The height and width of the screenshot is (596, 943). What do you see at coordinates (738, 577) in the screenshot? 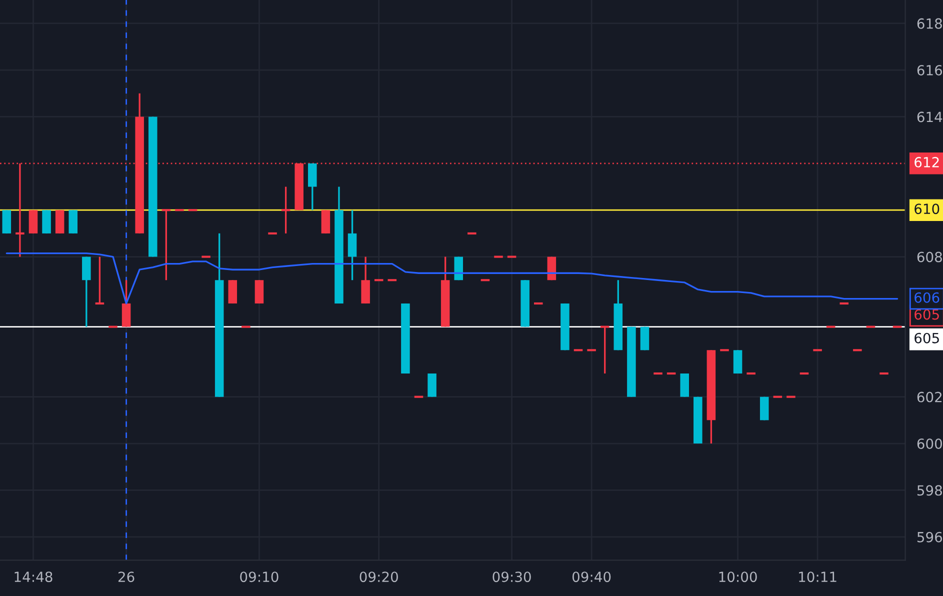
I see `x-tick-label: 10:00` at bounding box center [738, 577].